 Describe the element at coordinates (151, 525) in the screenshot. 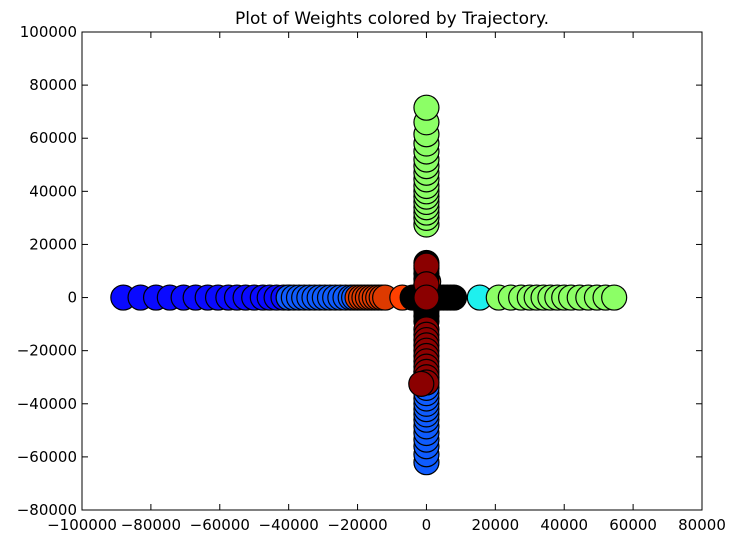

I see `x-tick-label: −80000` at that location.